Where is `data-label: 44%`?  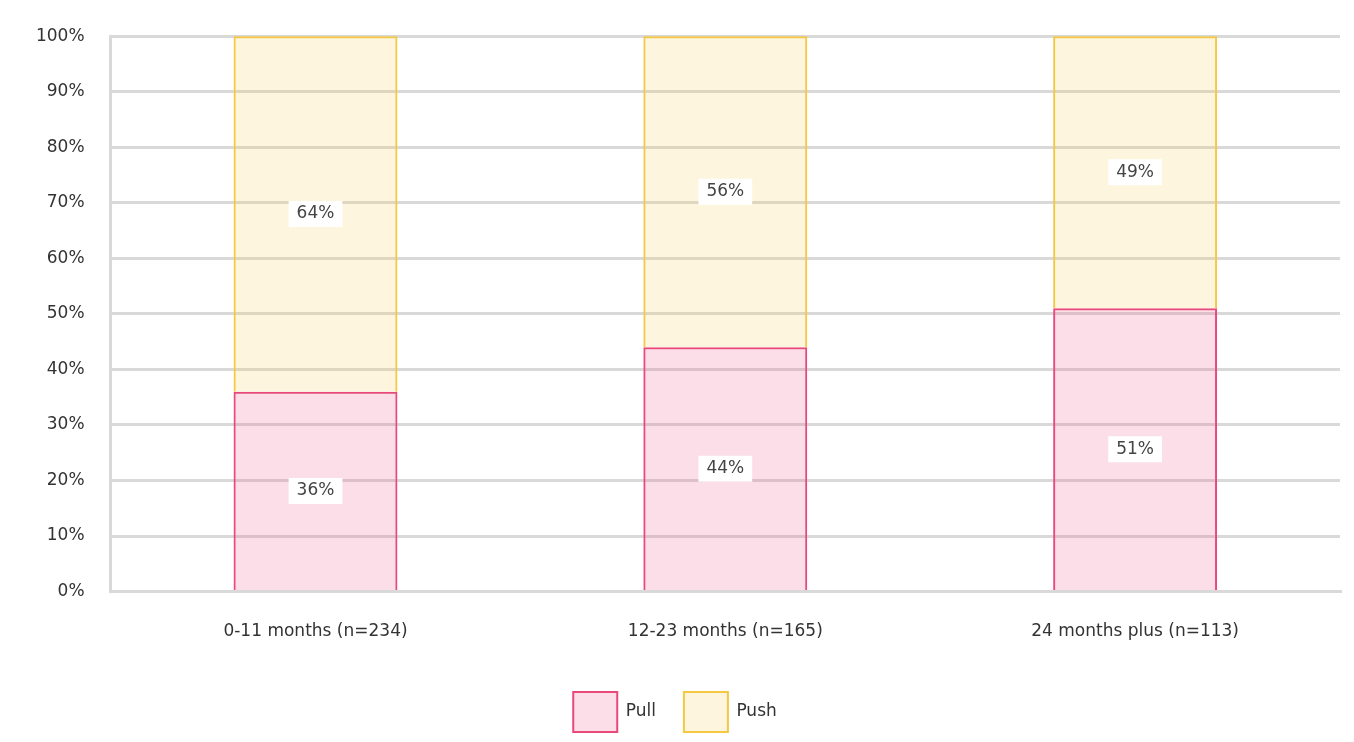 data-label: 44% is located at coordinates (725, 467).